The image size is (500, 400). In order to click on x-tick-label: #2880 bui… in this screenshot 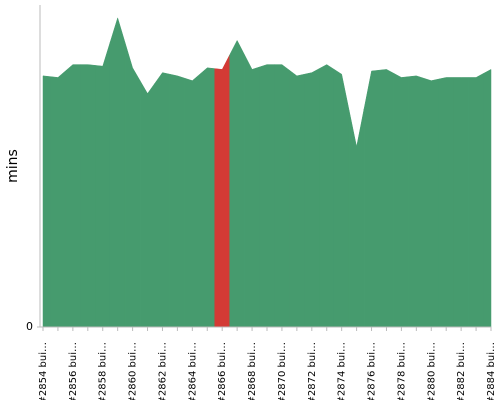, I will do `click(431, 371)`.